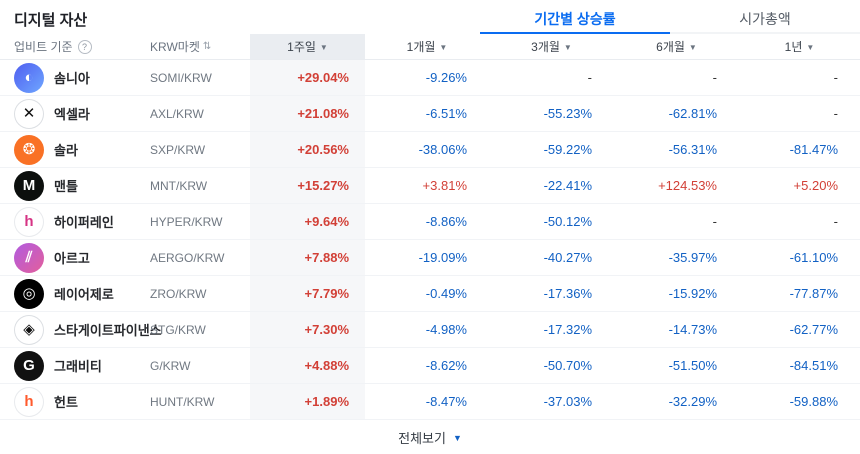 Image resolution: width=860 pixels, height=454 pixels. Describe the element at coordinates (567, 185) in the screenshot. I see `change-value-period-3: -22.41%` at that location.